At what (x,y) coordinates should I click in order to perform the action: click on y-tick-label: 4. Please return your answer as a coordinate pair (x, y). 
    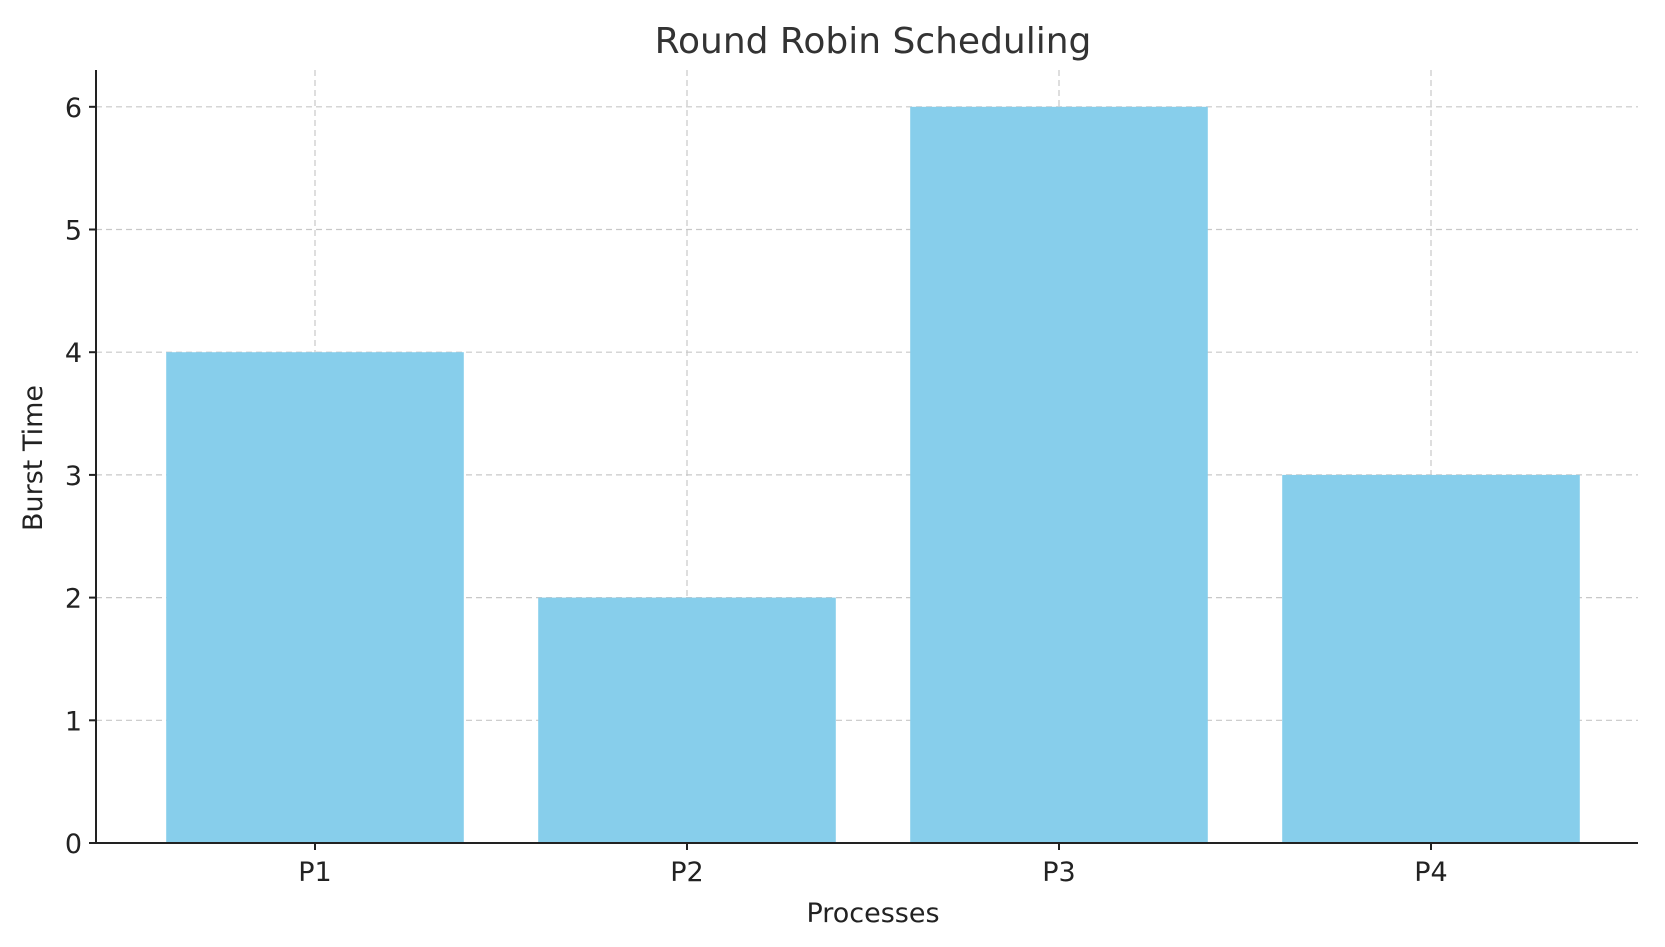
    Looking at the image, I should click on (73, 353).